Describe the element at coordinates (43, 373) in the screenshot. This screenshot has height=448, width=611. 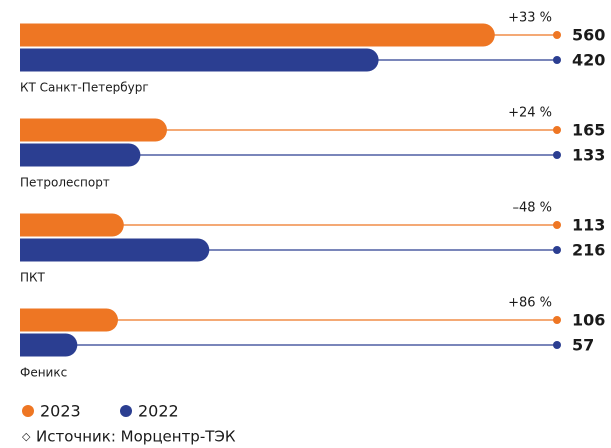
I see `category-label: Феникс` at that location.